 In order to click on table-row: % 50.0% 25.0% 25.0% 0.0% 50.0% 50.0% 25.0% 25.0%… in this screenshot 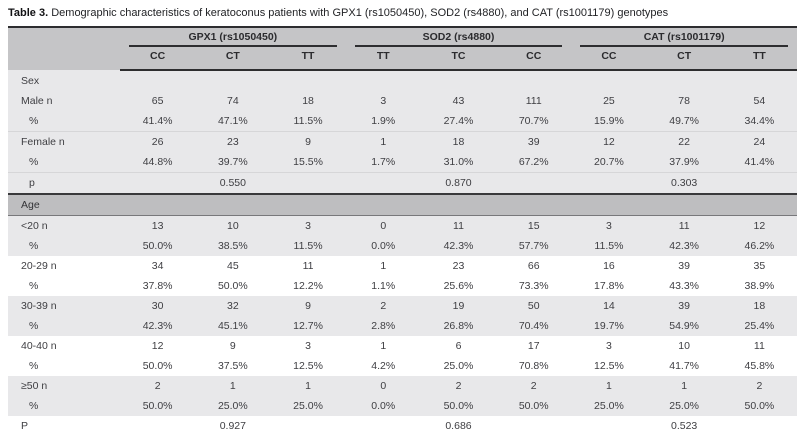, I will do `click(402, 406)`.